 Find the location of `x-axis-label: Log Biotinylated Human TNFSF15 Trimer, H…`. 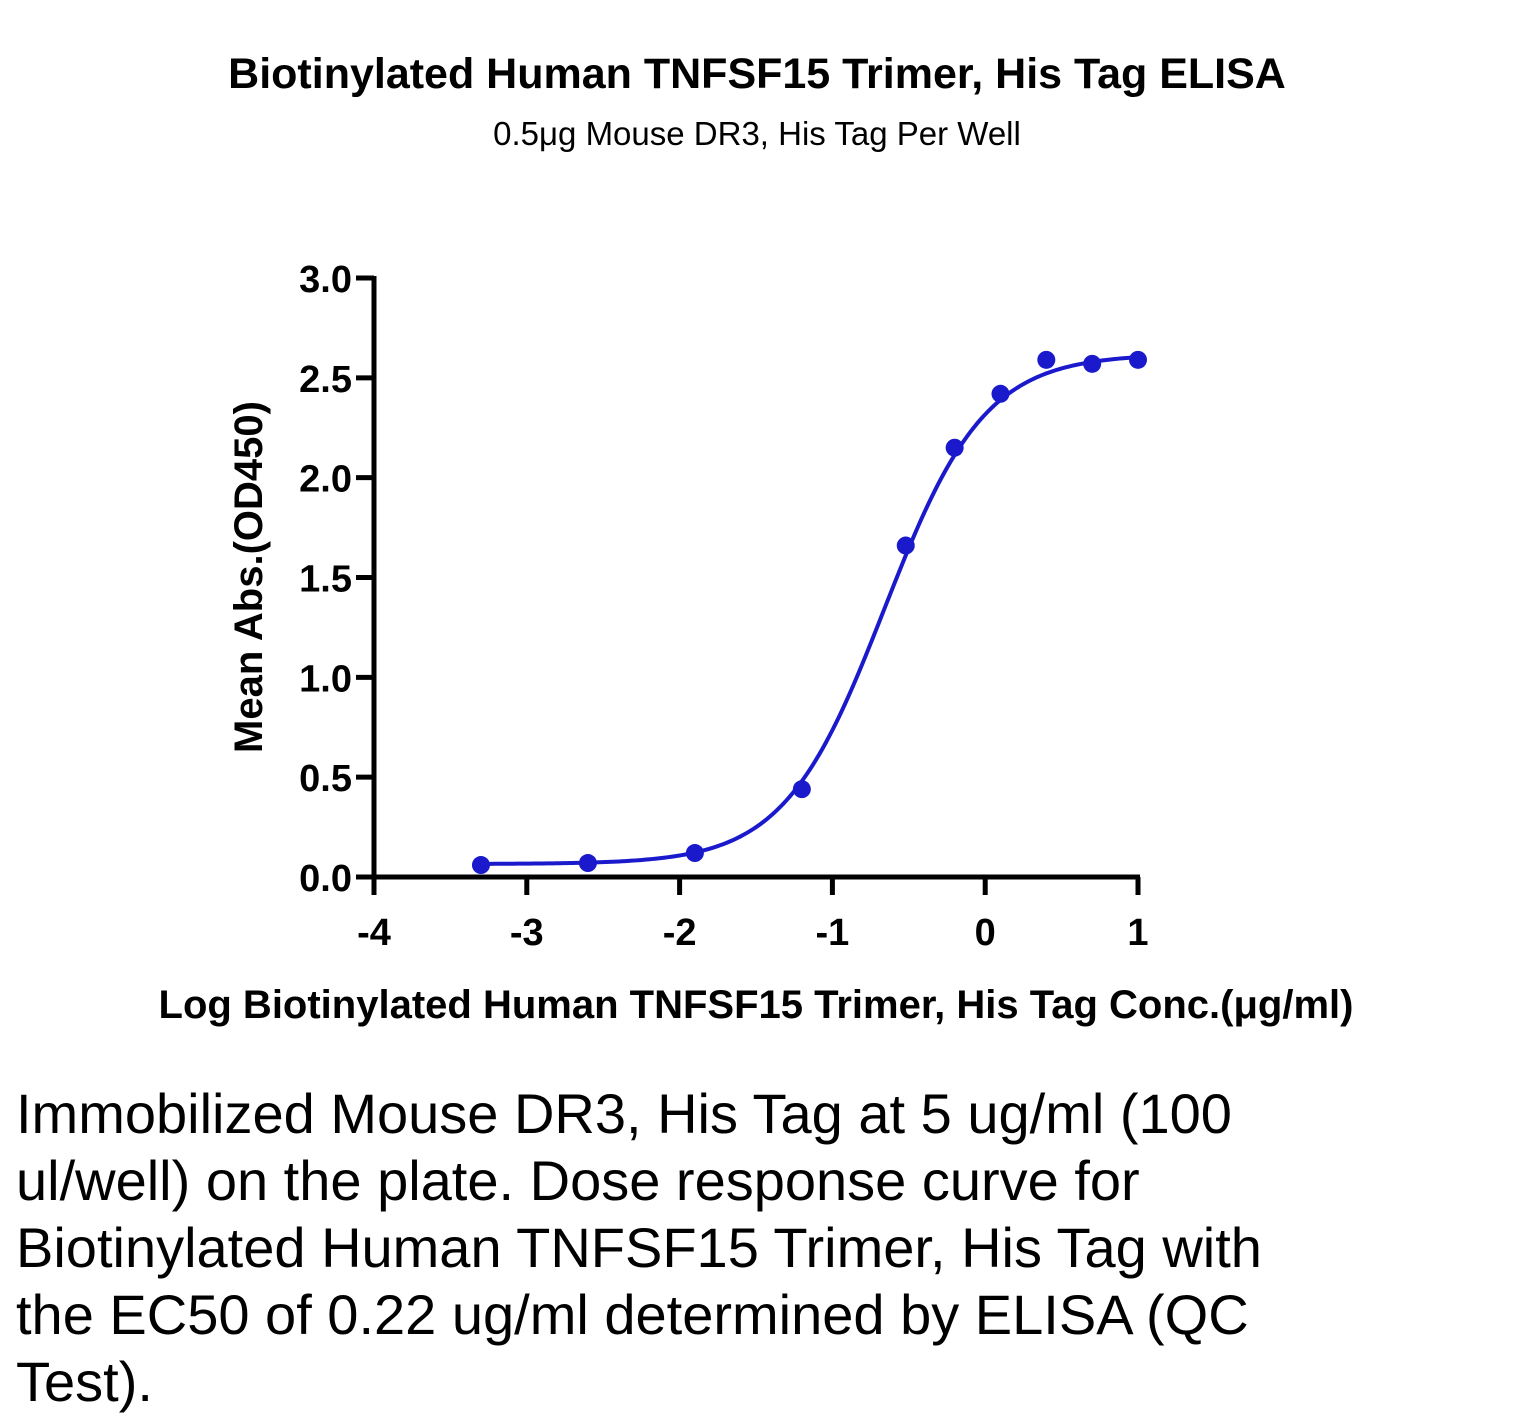

x-axis-label: Log Biotinylated Human TNFSF15 Trimer, H… is located at coordinates (756, 1005).